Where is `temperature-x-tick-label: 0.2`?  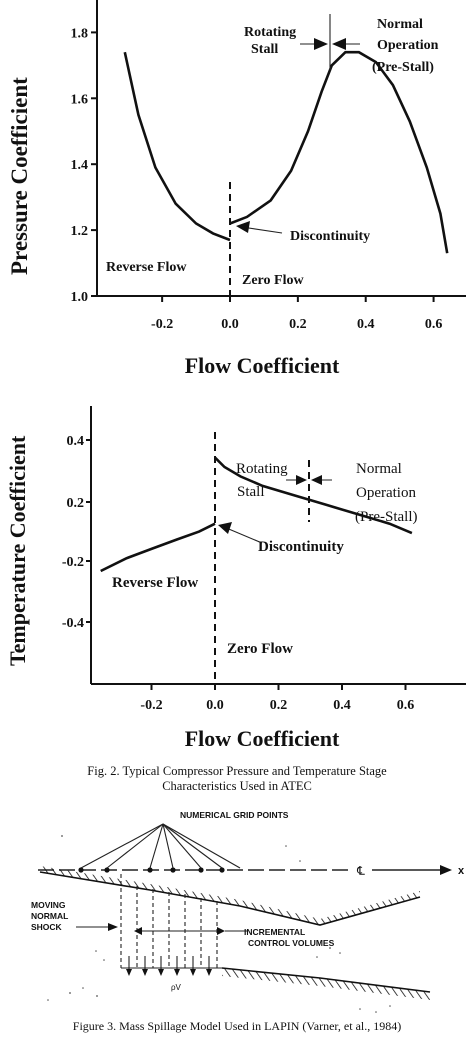 temperature-x-tick-label: 0.2 is located at coordinates (279, 705).